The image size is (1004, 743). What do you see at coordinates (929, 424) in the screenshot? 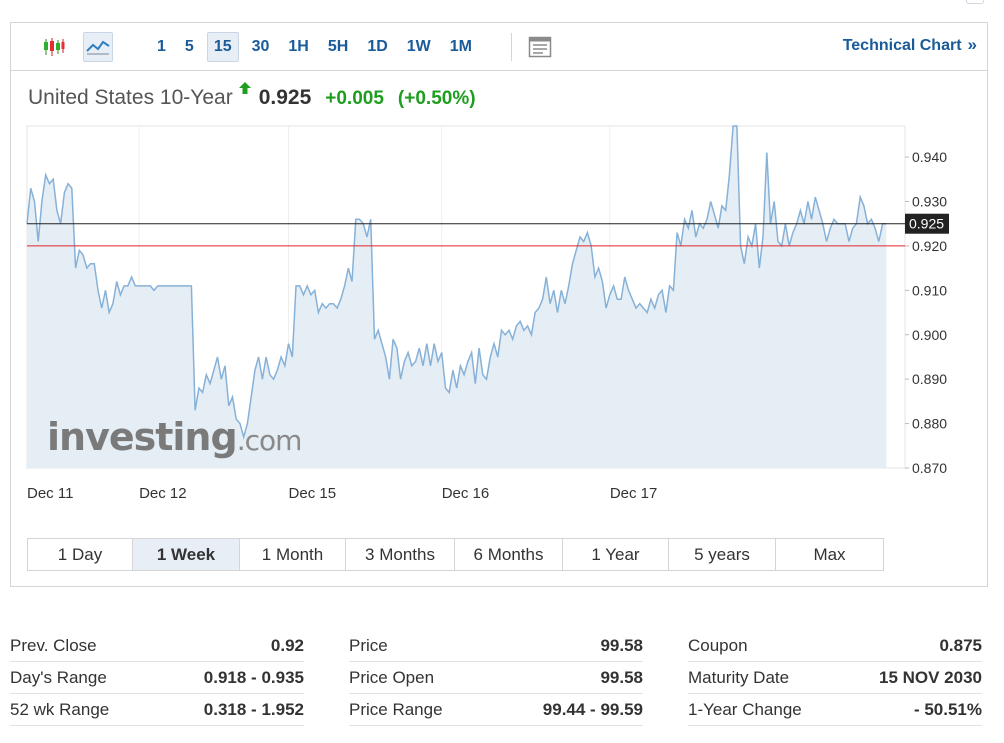
I see `y-tick-label: 0.880` at bounding box center [929, 424].